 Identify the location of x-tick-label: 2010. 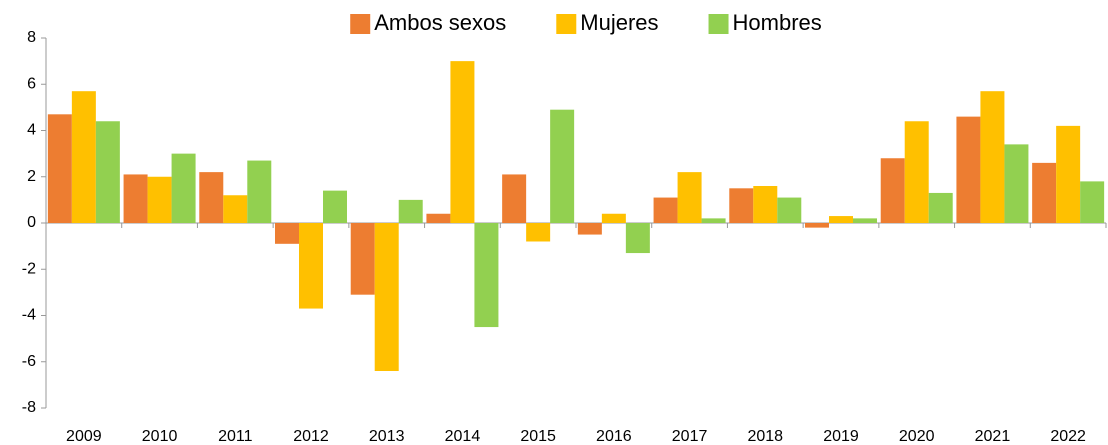
(160, 436).